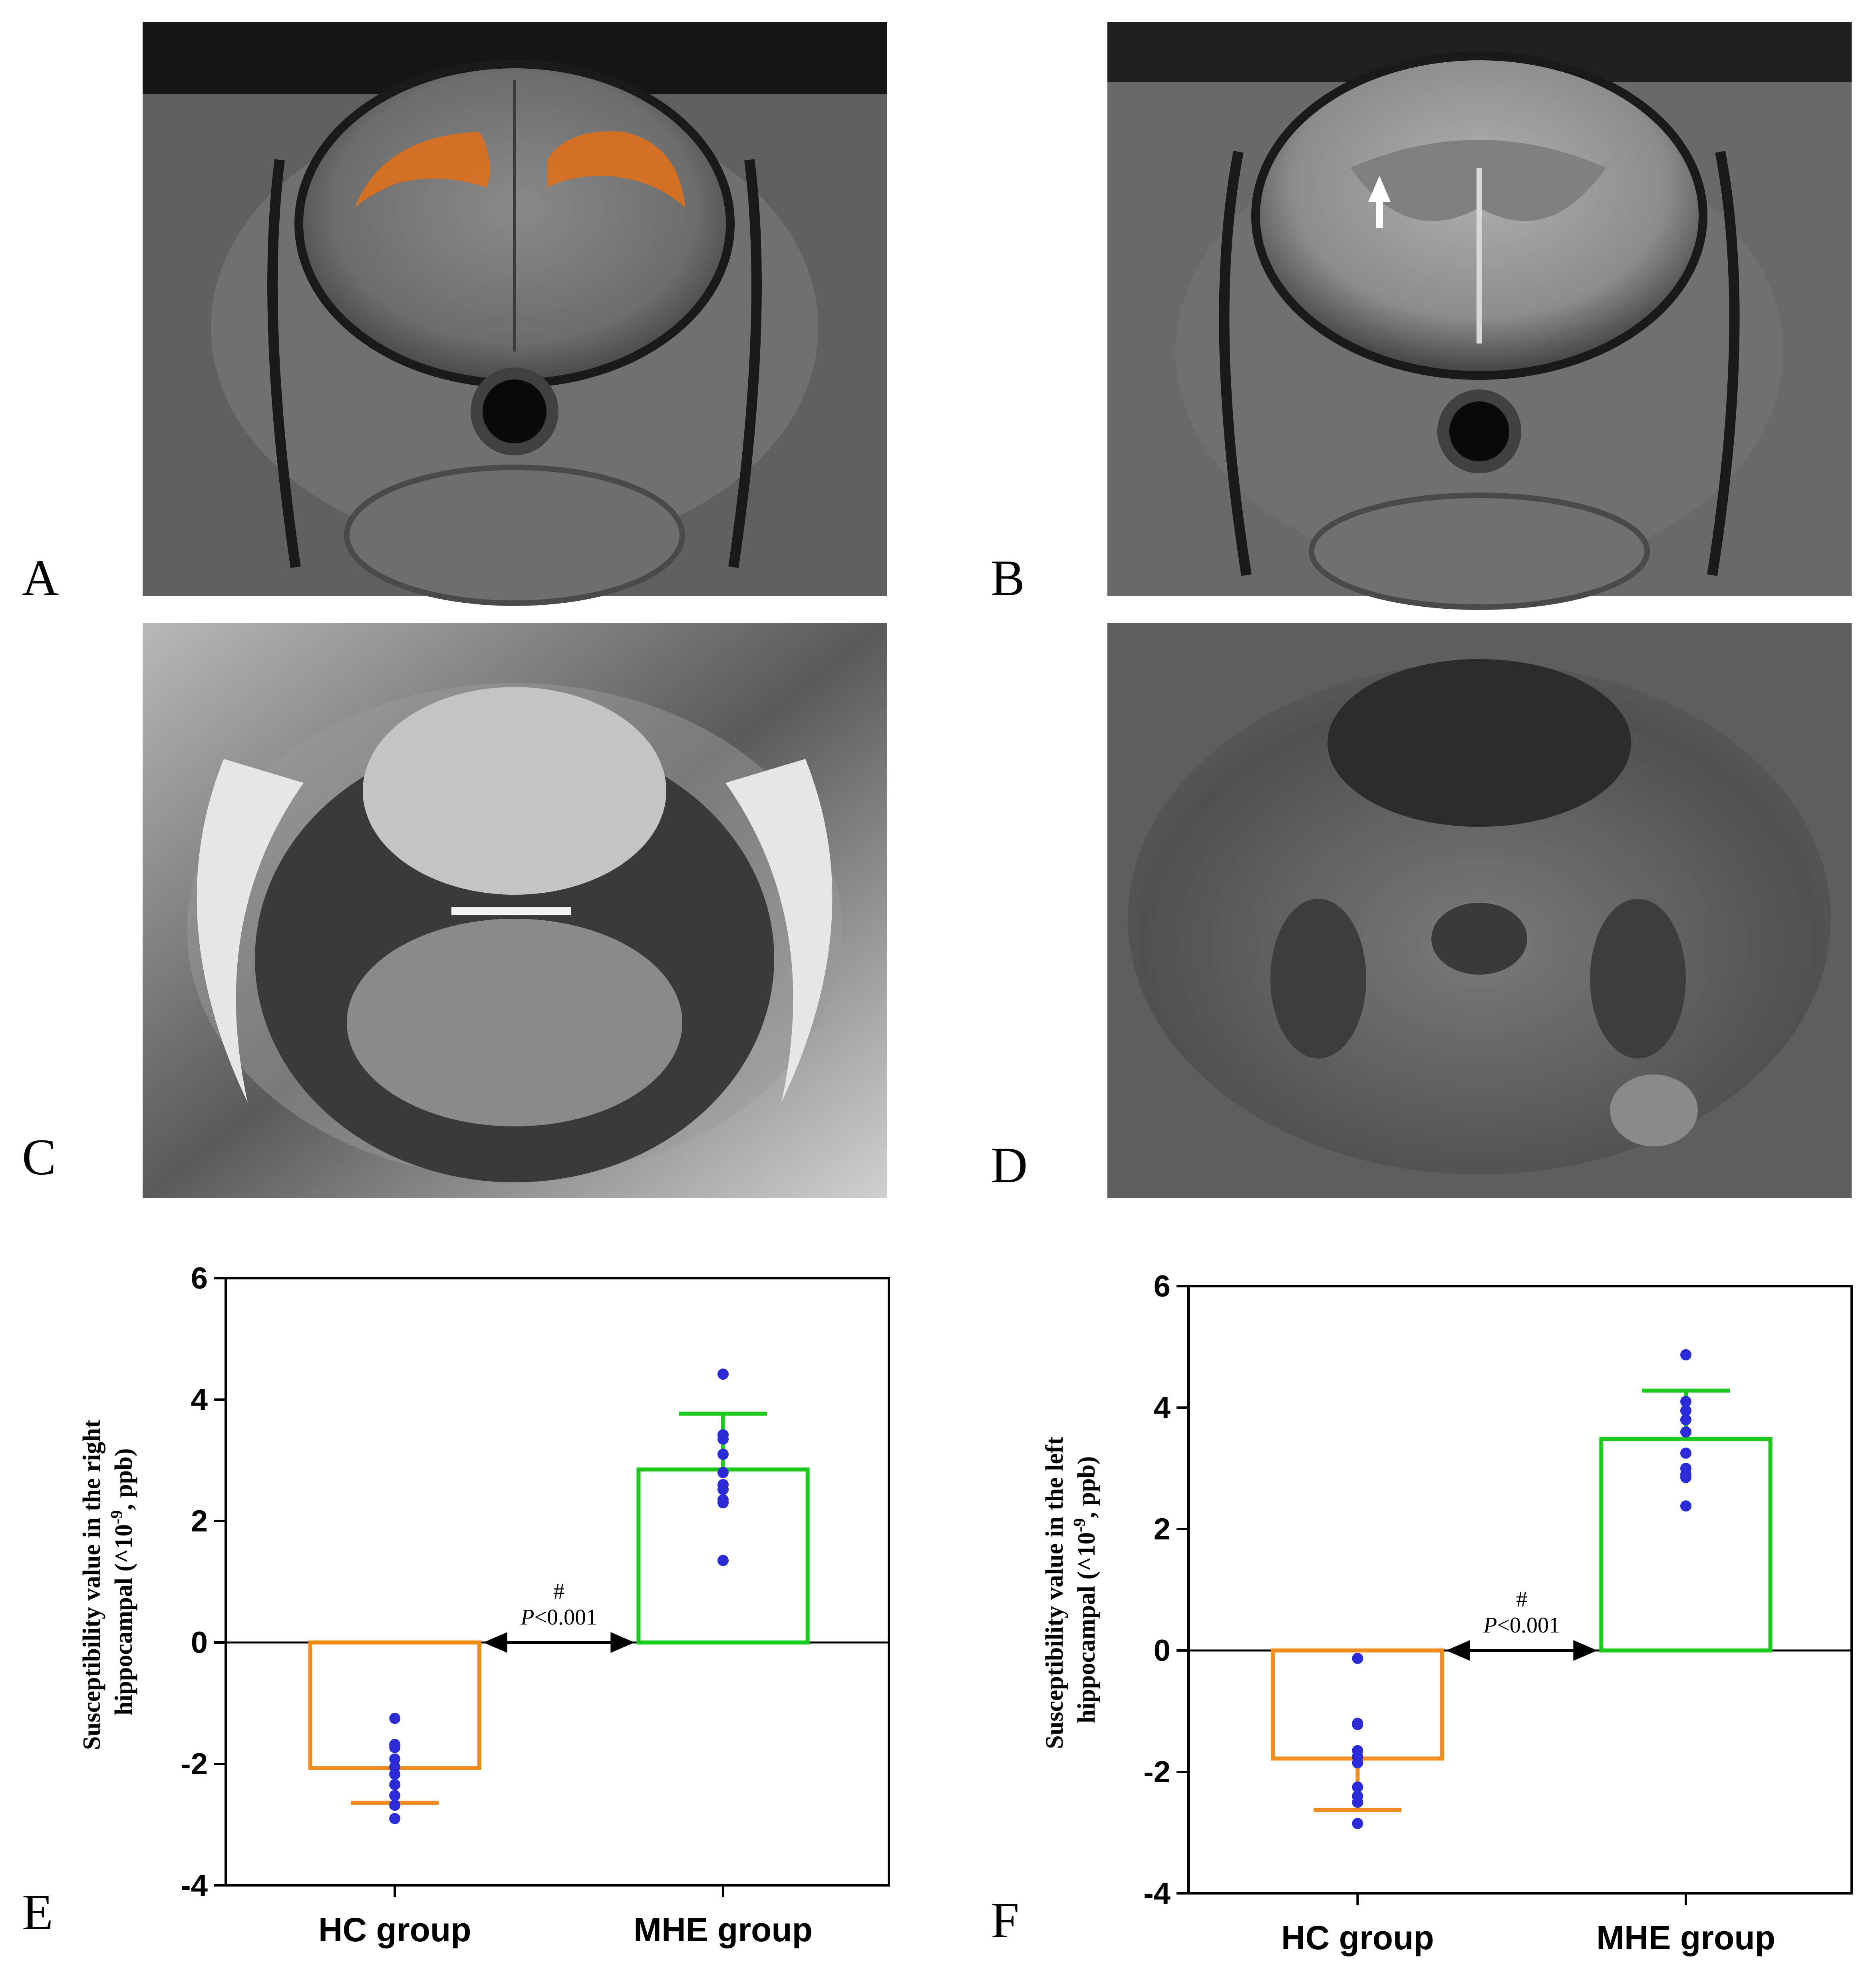  What do you see at coordinates (1008, 578) in the screenshot?
I see `panel-label-b: B` at bounding box center [1008, 578].